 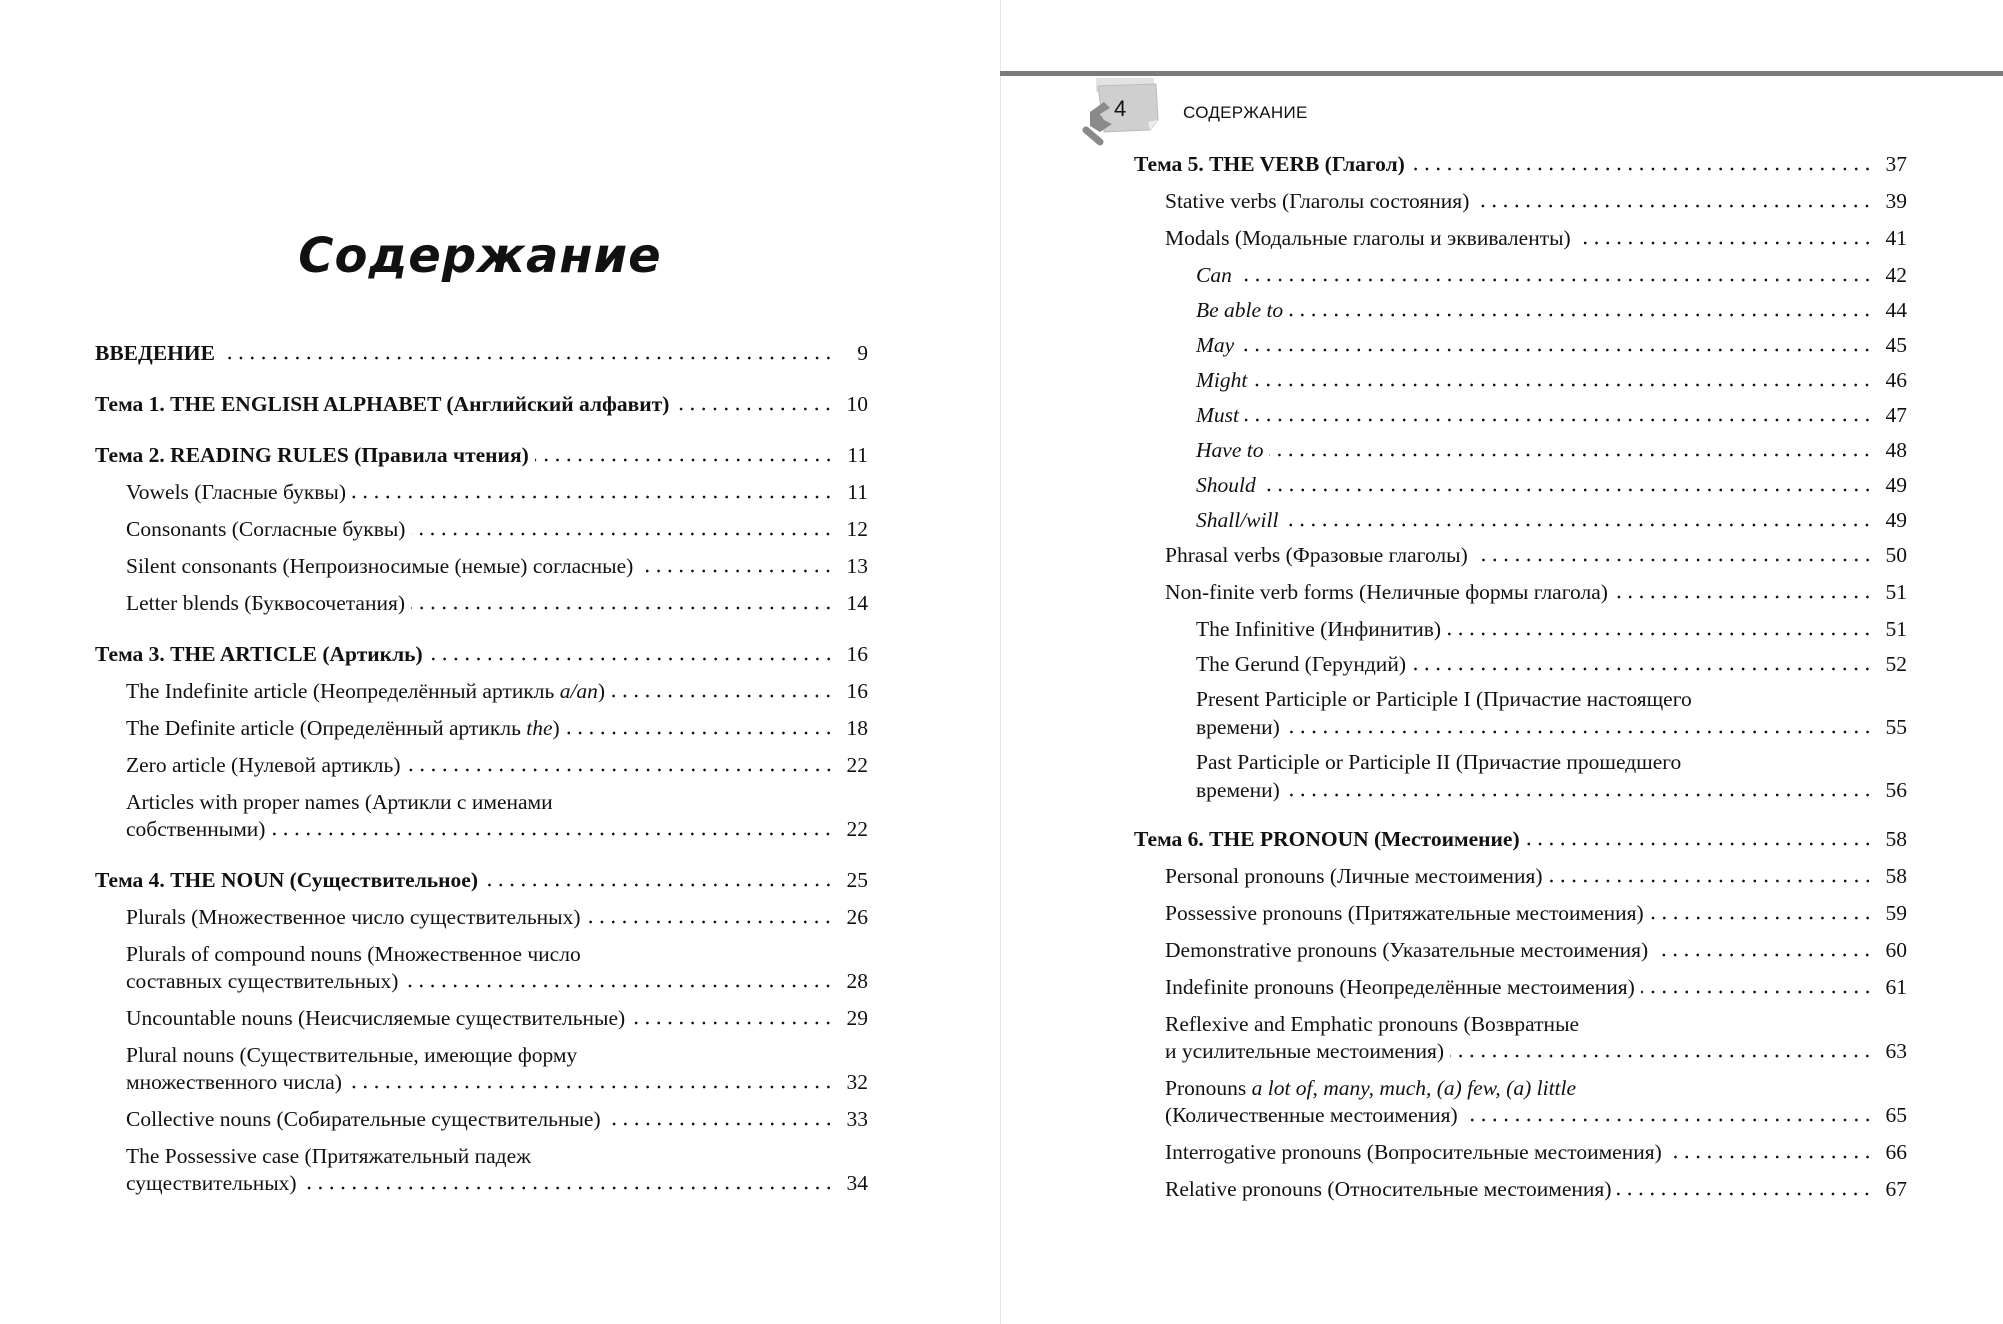 I want to click on toc-entry: Zero article (Нулевой артикль) 22, so click(x=481, y=765).